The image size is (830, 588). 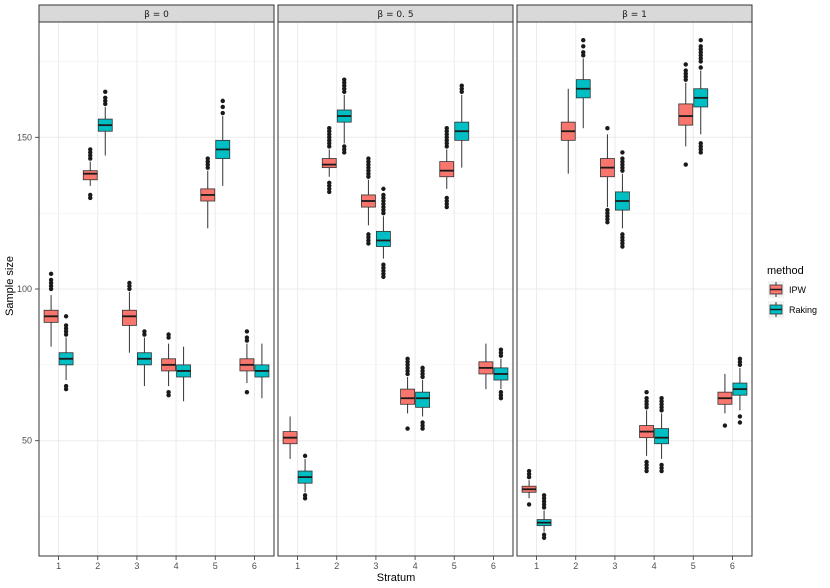 I want to click on legend-label-raking: Raking, so click(x=803, y=310).